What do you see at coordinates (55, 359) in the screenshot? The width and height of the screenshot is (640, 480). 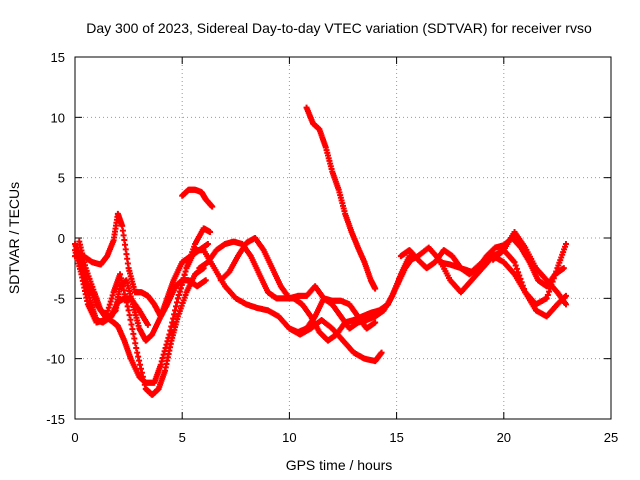 I see `y-tick-label: -10` at bounding box center [55, 359].